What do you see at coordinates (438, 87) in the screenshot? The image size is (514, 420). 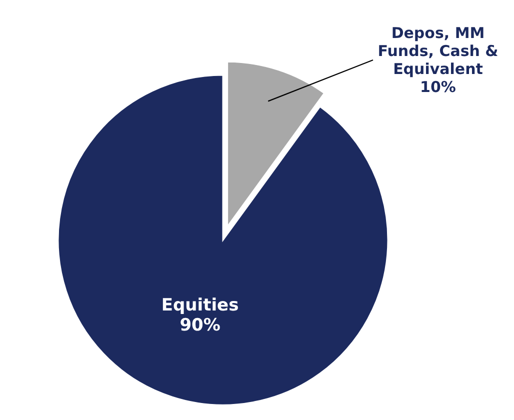 I see `data-label: 10%` at bounding box center [438, 87].